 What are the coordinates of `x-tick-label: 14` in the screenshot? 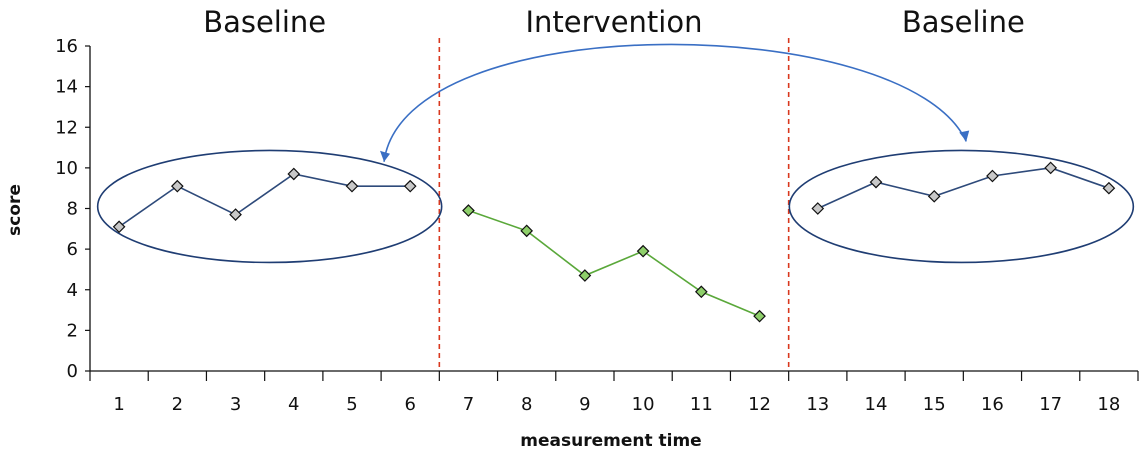 It's located at (876, 404).